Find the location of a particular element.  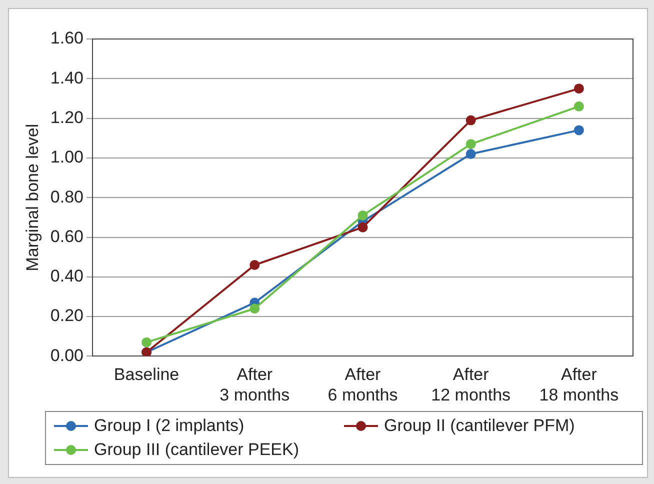

y-axis-title: Marginal bone level is located at coordinates (32, 198).